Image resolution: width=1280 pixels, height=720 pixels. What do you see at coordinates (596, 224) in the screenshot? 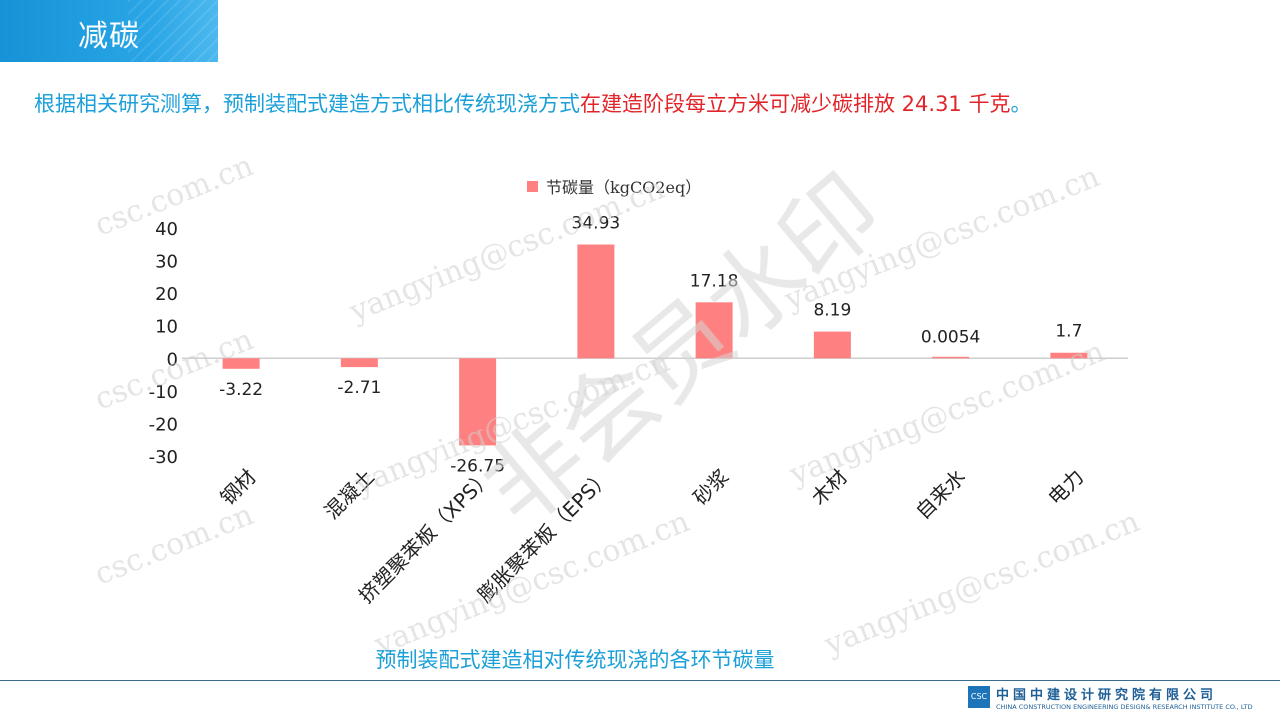
I see `data-label: 34.93` at bounding box center [596, 224].